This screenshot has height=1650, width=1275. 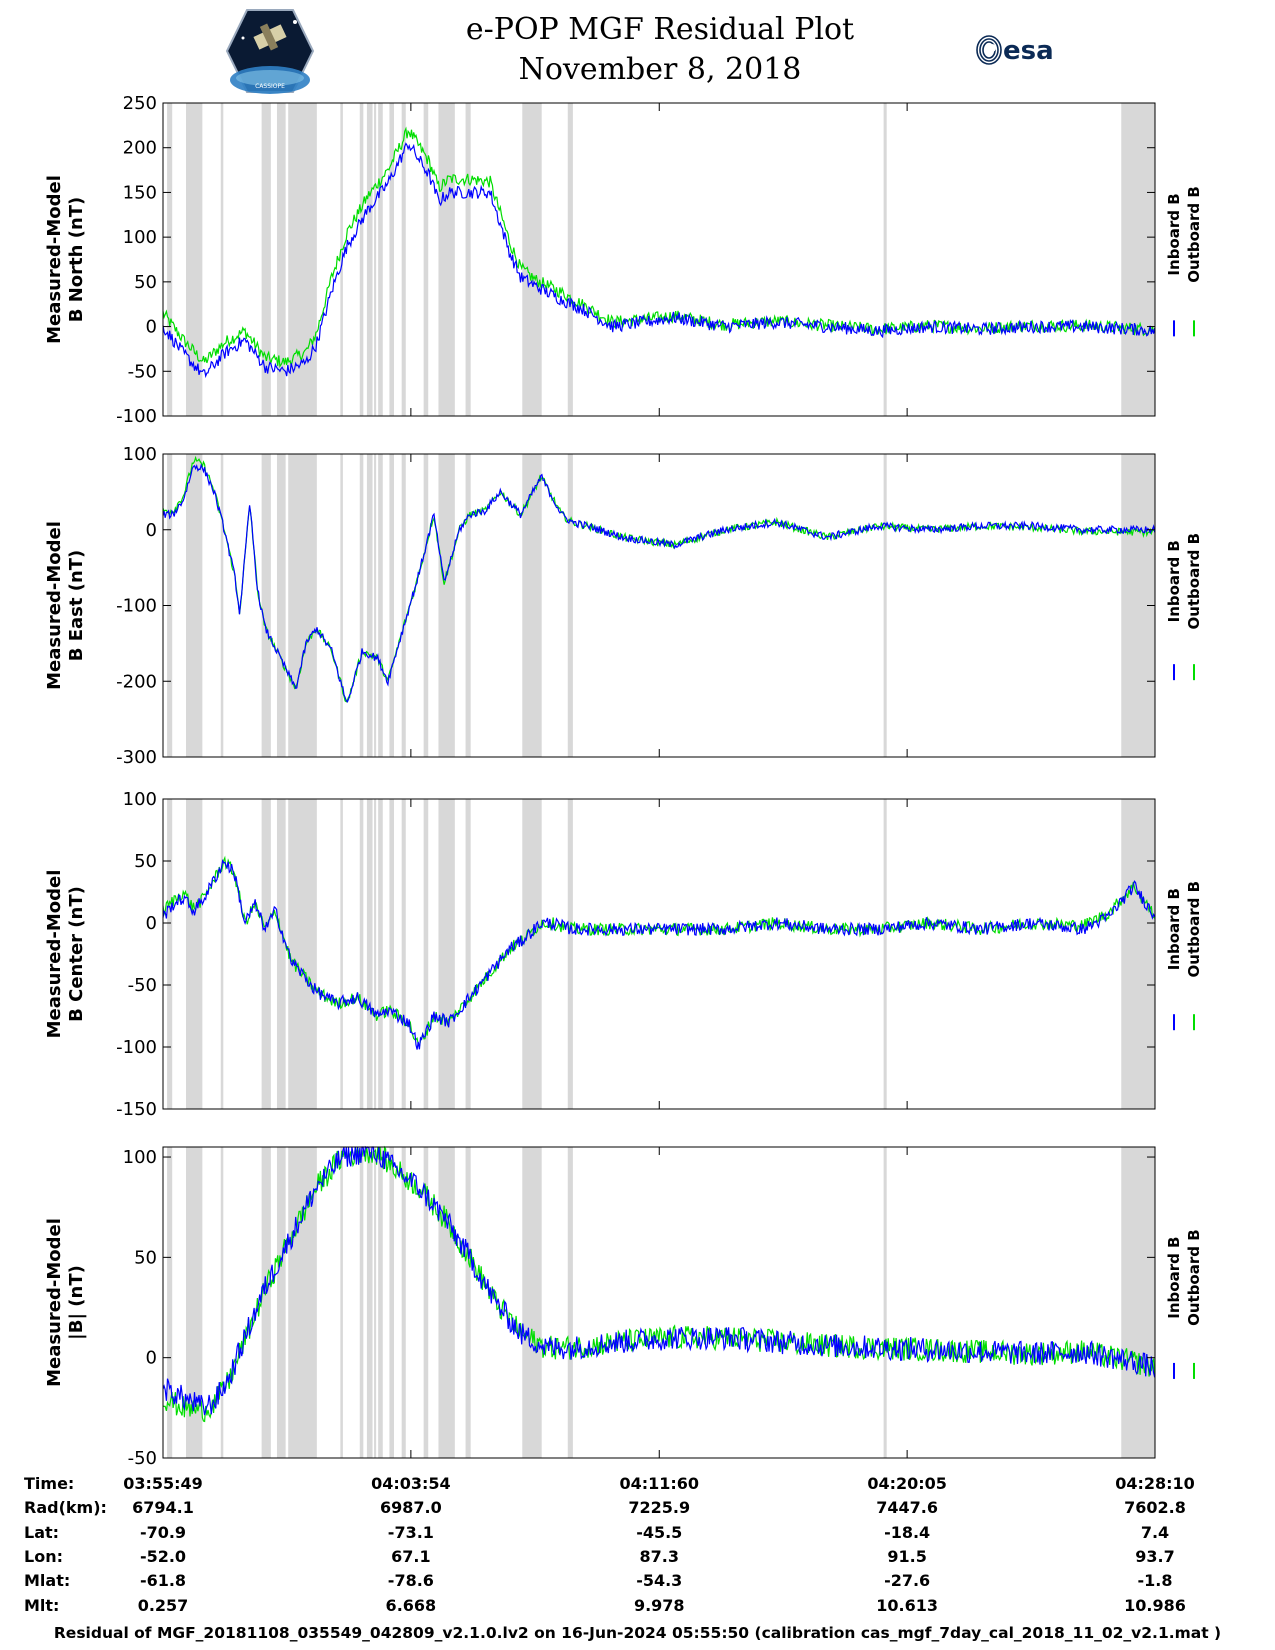 What do you see at coordinates (163, 1483) in the screenshot?
I see `info-row-value: 03:55:49` at bounding box center [163, 1483].